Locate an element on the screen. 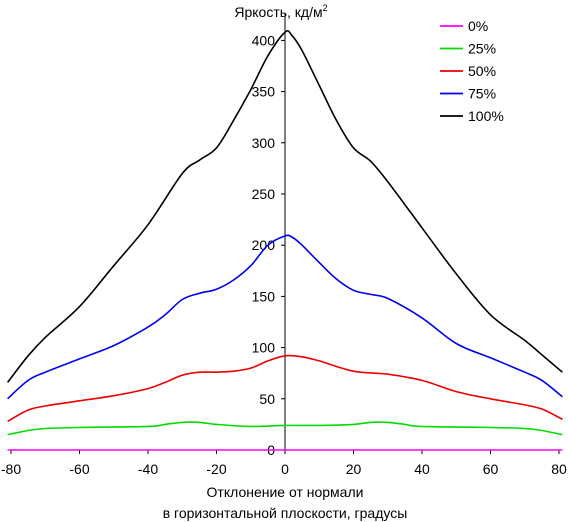  y-tick-label: 250 is located at coordinates (264, 194).